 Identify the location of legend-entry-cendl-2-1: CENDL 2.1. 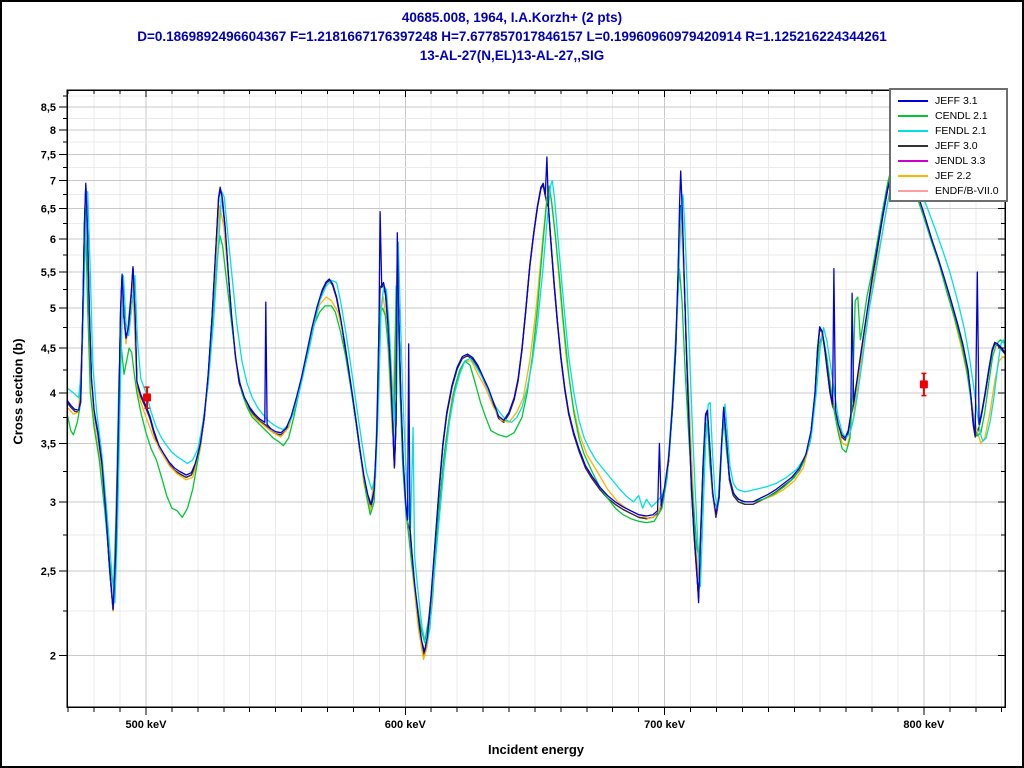
(948, 115).